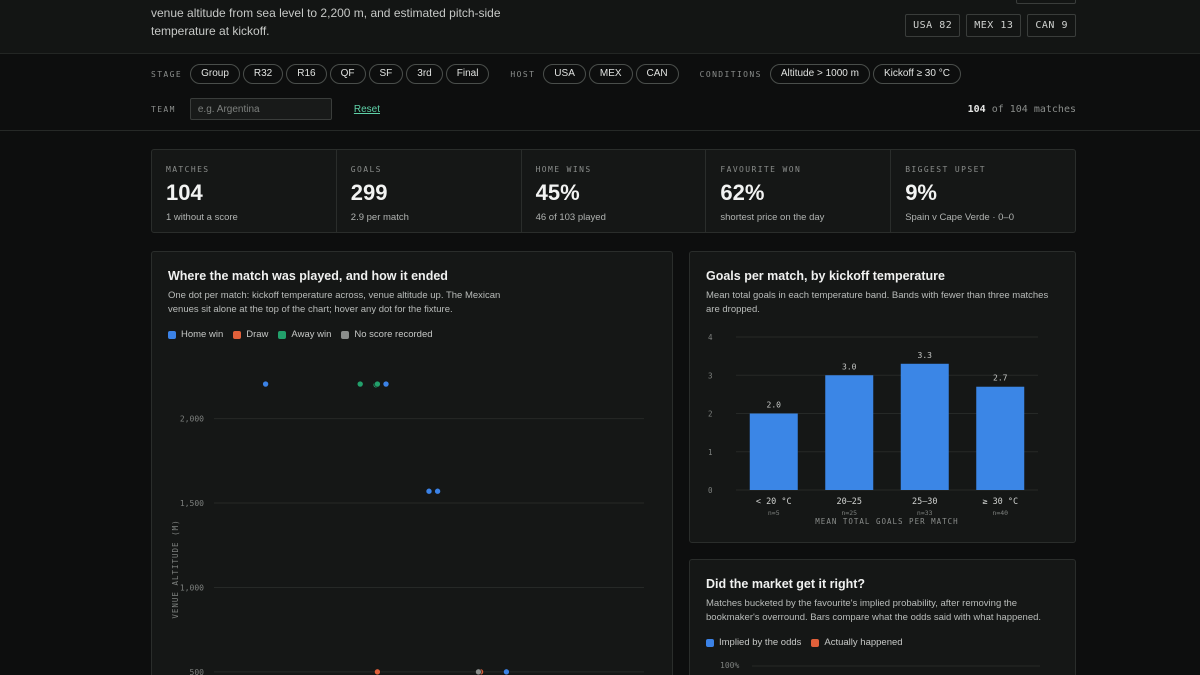 The height and width of the screenshot is (675, 1200). Describe the element at coordinates (197, 671) in the screenshot. I see `scatter-y-tick: 500` at that location.